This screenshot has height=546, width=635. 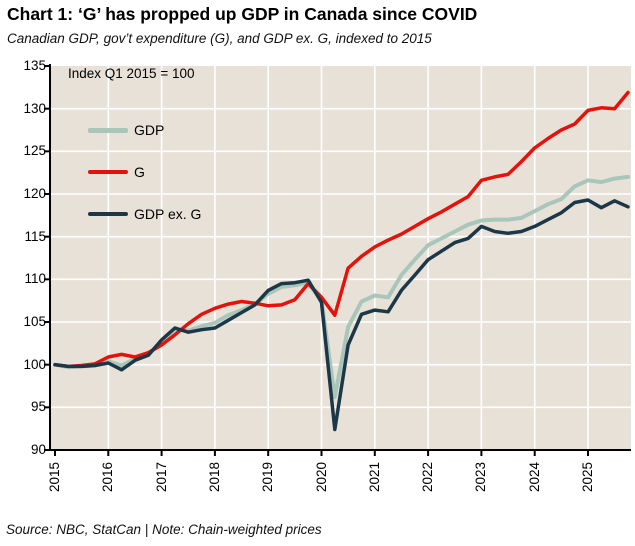 I want to click on y-axis-tick-label: 100, so click(x=34, y=364).